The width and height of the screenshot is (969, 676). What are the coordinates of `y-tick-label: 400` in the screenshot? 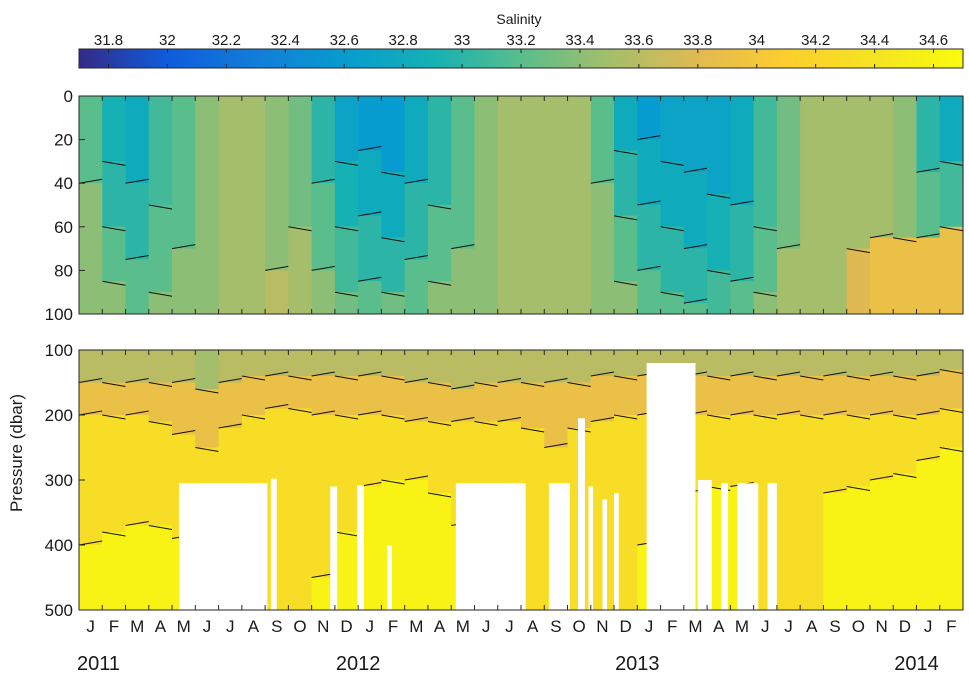 It's located at (59, 545).